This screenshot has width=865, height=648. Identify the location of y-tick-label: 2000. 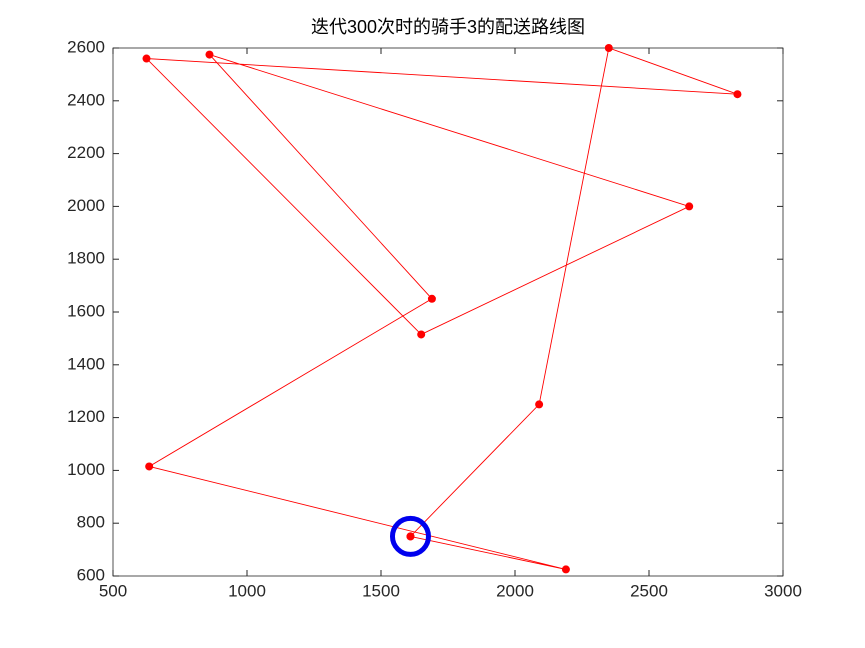
(86, 205).